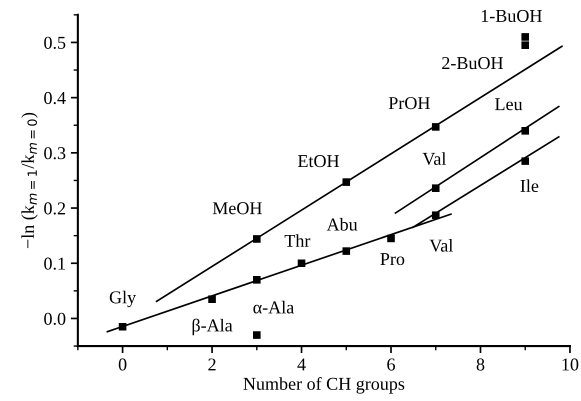  What do you see at coordinates (512, 16) in the screenshot?
I see `annotation: 1-BuOH` at bounding box center [512, 16].